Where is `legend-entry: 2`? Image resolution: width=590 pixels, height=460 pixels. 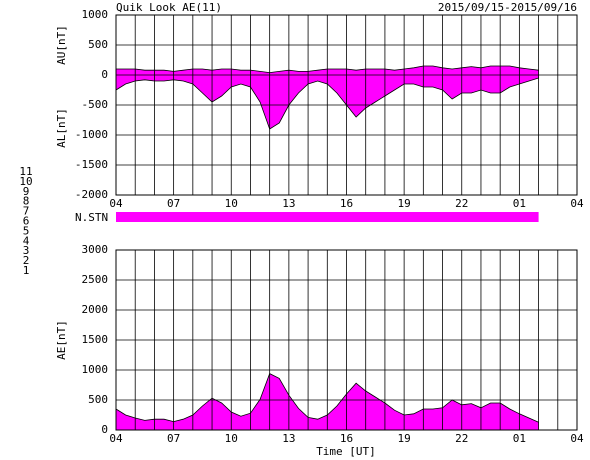
legend-entry: 2 is located at coordinates (26, 260).